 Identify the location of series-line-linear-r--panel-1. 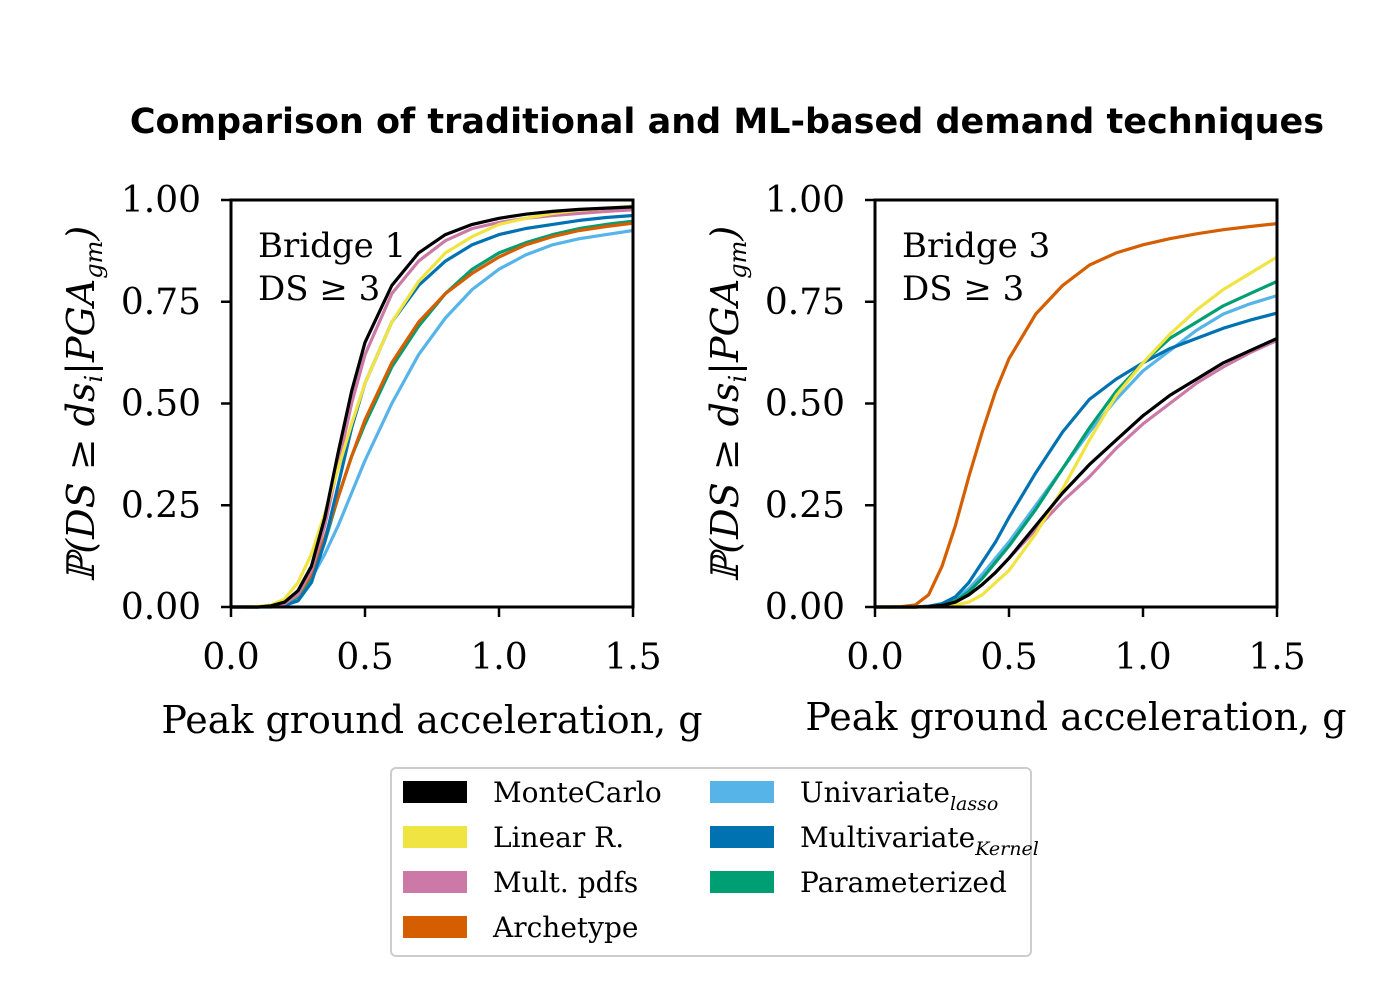
(432, 406).